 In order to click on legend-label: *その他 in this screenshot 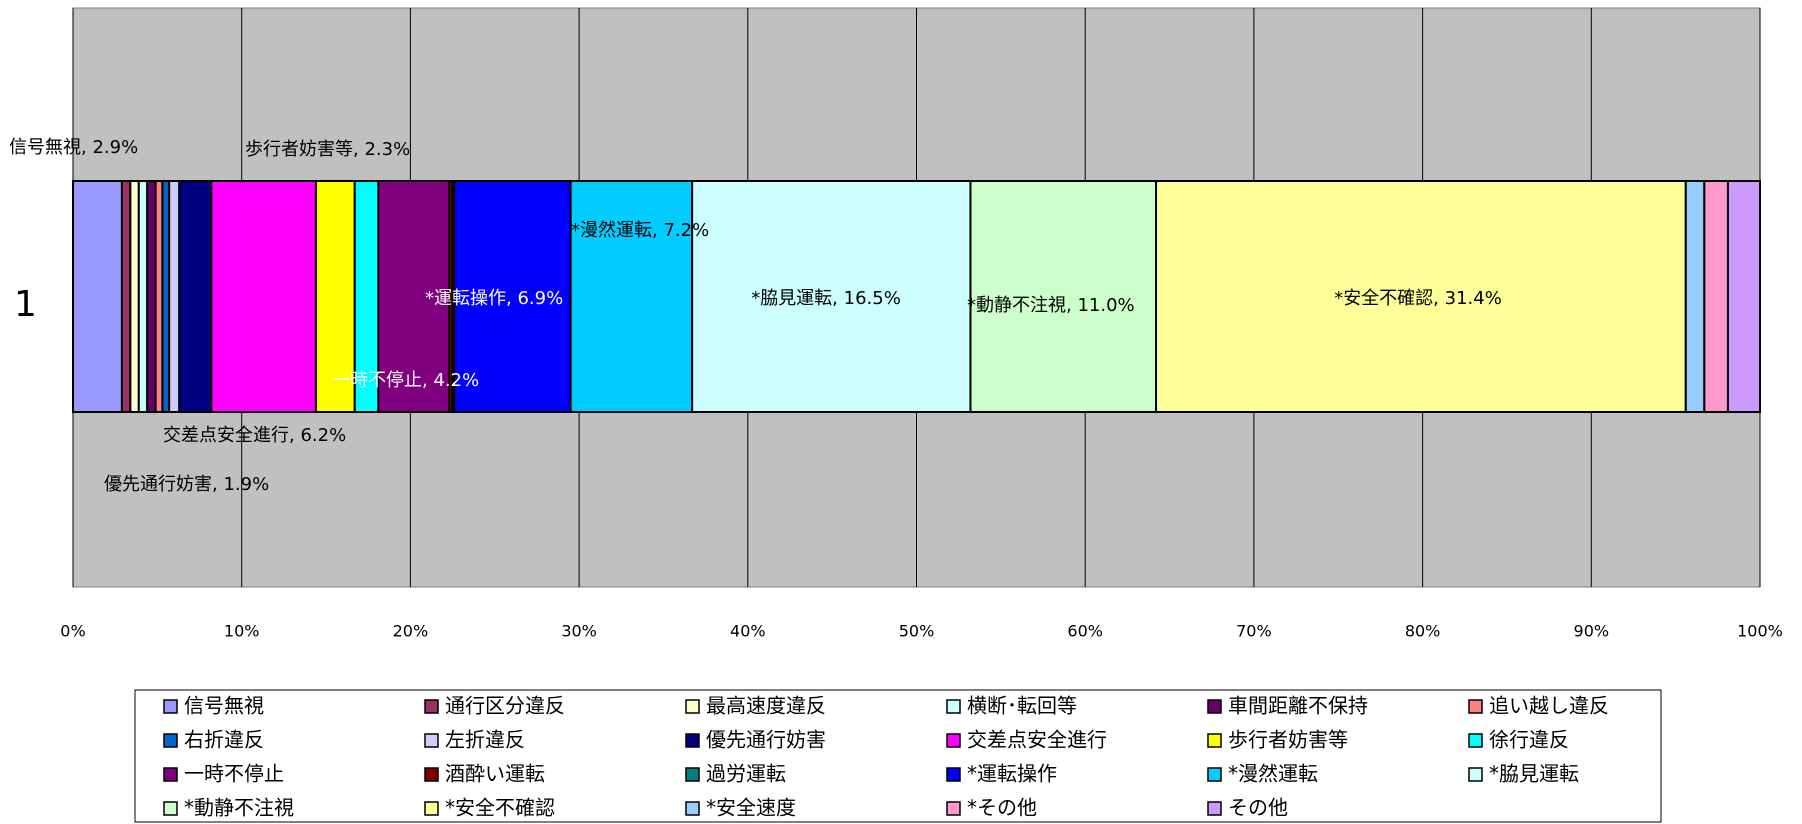, I will do `click(1002, 808)`.